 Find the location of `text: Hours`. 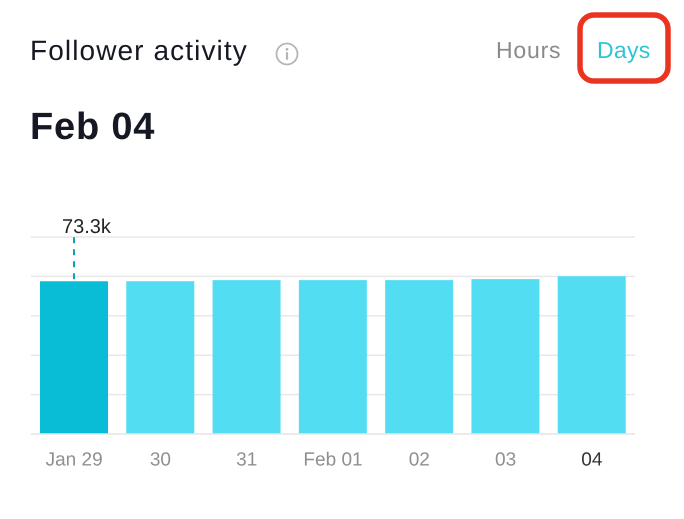

text: Hours is located at coordinates (529, 50).